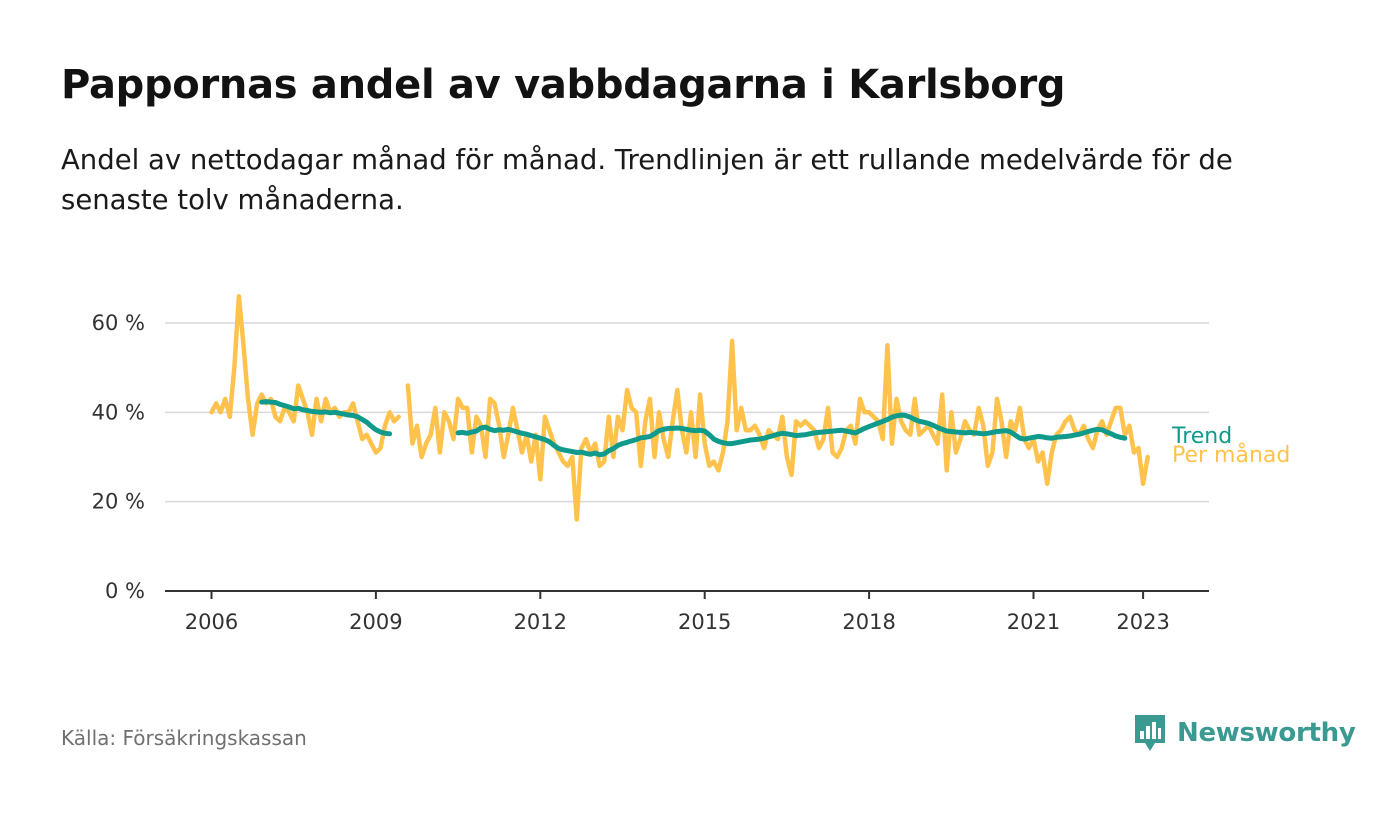 Image resolution: width=1400 pixels, height=813 pixels. Describe the element at coordinates (1033, 622) in the screenshot. I see `x-tick-label: 2021` at that location.